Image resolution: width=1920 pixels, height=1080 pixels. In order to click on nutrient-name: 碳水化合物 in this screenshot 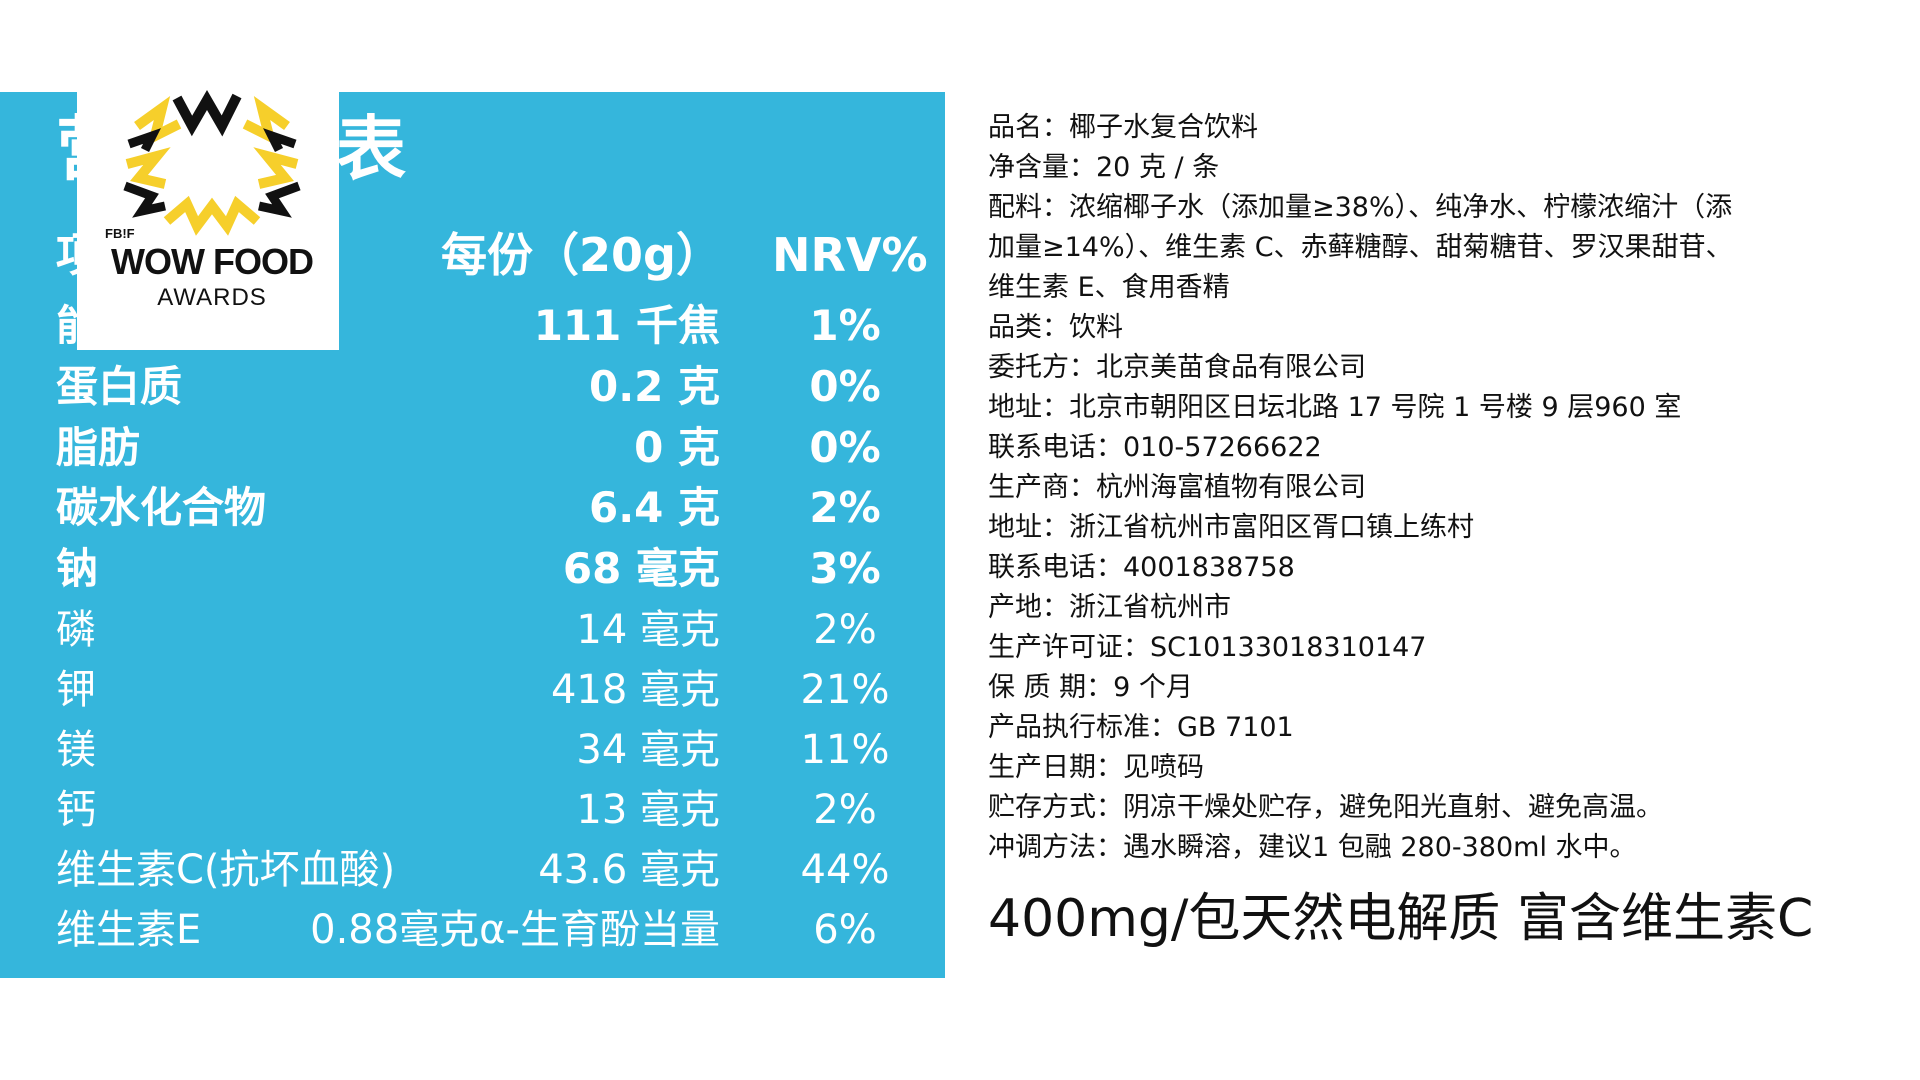, I will do `click(161, 507)`.